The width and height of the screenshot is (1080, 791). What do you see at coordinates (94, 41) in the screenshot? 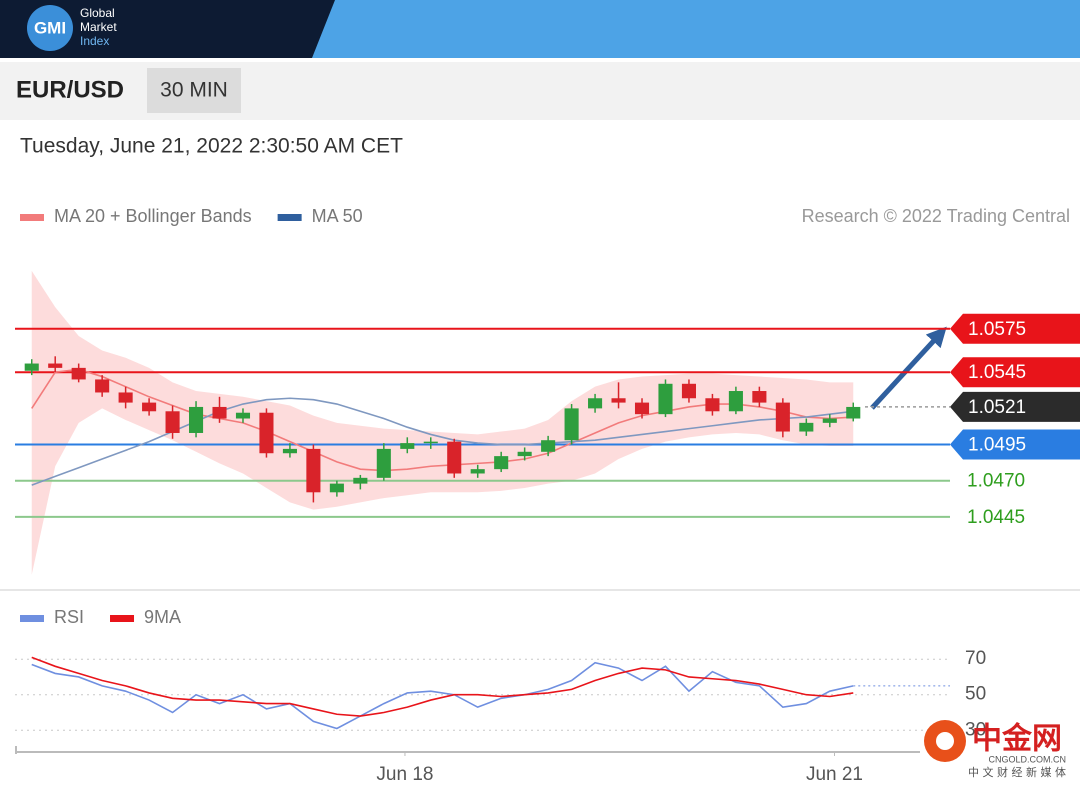
I see `brand-line: Index` at bounding box center [94, 41].